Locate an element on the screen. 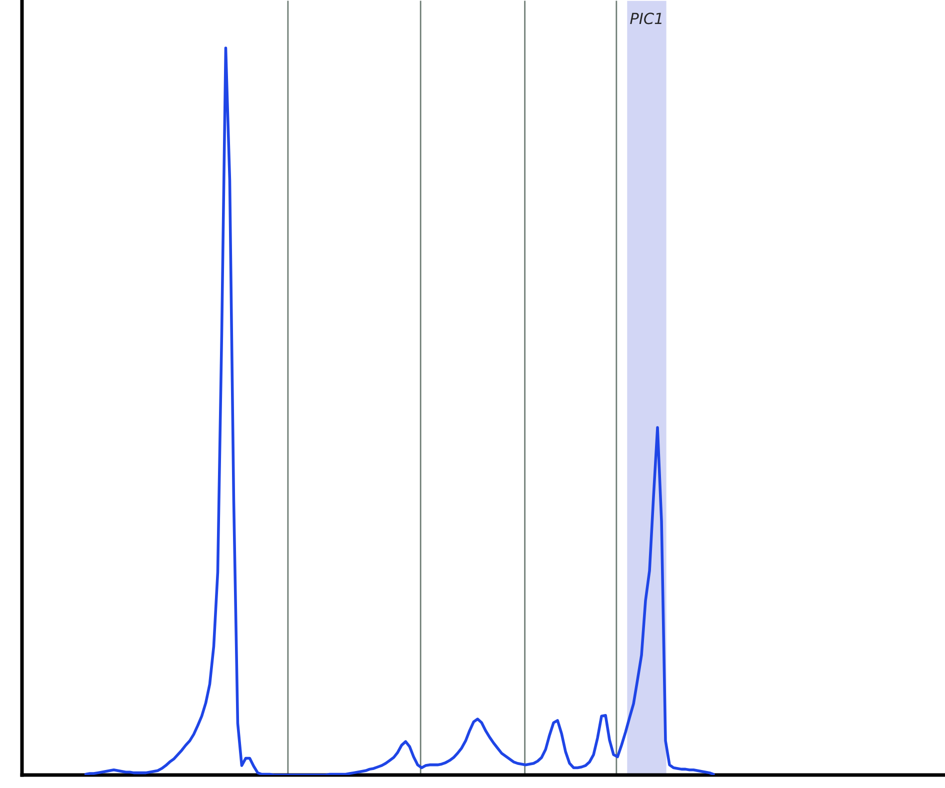 The image size is (945, 788). text: PIC1 is located at coordinates (646, 18).